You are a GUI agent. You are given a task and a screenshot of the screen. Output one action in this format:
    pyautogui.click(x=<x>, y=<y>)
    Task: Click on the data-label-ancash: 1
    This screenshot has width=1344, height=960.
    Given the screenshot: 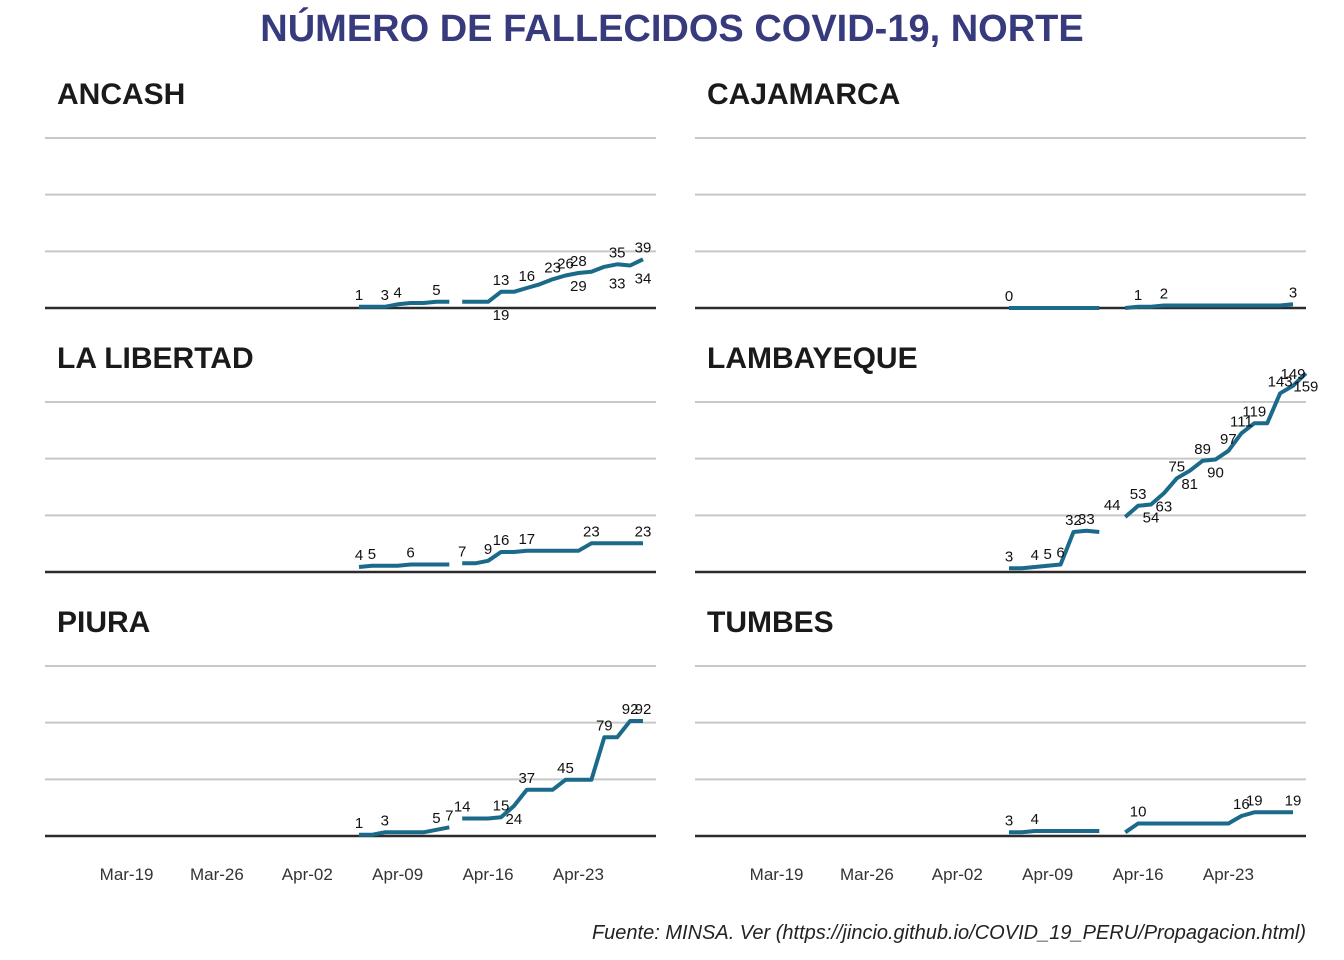 What is the action you would take?
    pyautogui.click(x=359, y=295)
    